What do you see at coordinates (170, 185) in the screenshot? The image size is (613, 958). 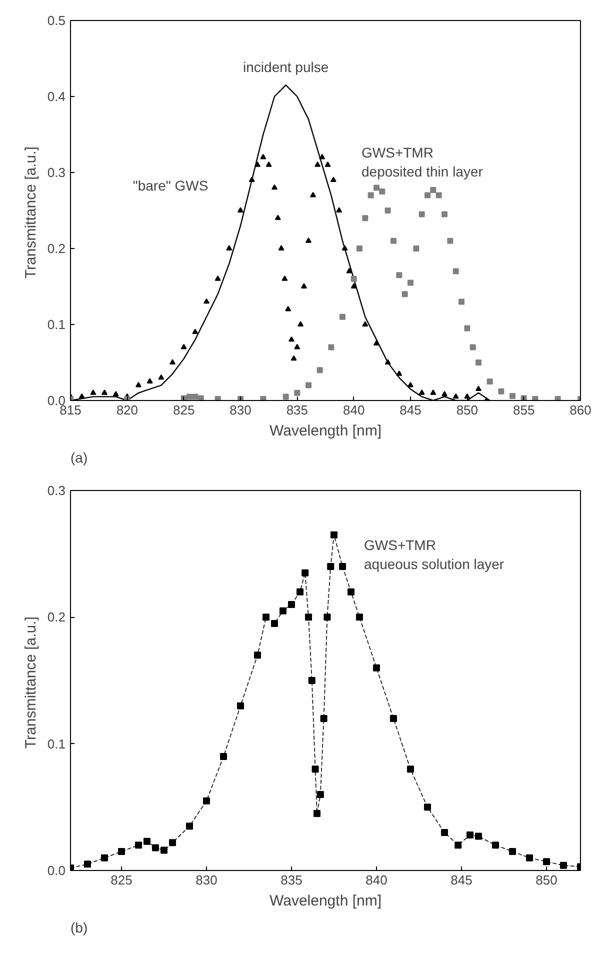 I see `text: "bare" GWS` at bounding box center [170, 185].